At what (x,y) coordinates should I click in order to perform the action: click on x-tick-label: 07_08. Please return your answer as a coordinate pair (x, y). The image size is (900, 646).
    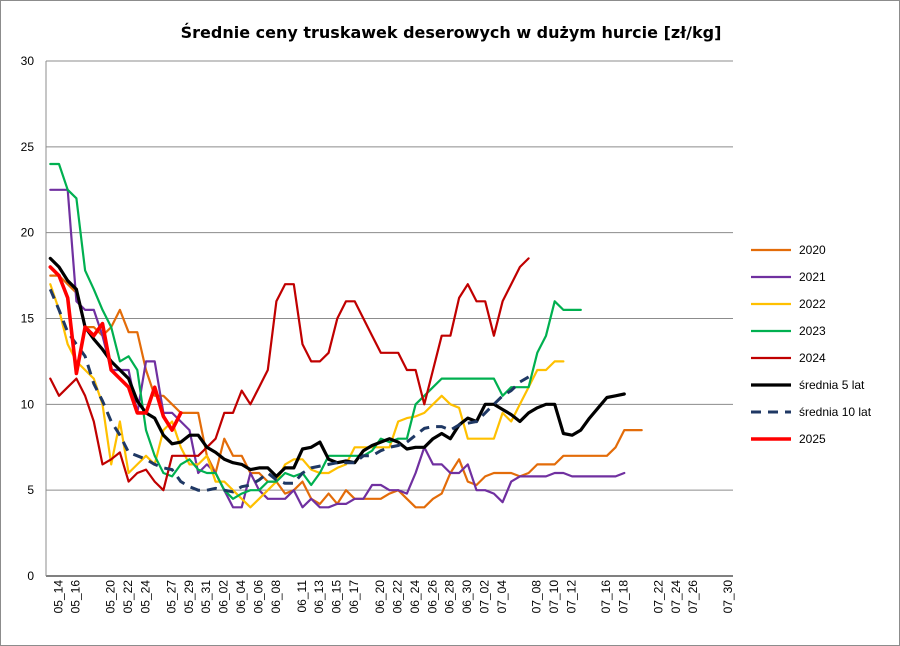
    Looking at the image, I should click on (537, 597).